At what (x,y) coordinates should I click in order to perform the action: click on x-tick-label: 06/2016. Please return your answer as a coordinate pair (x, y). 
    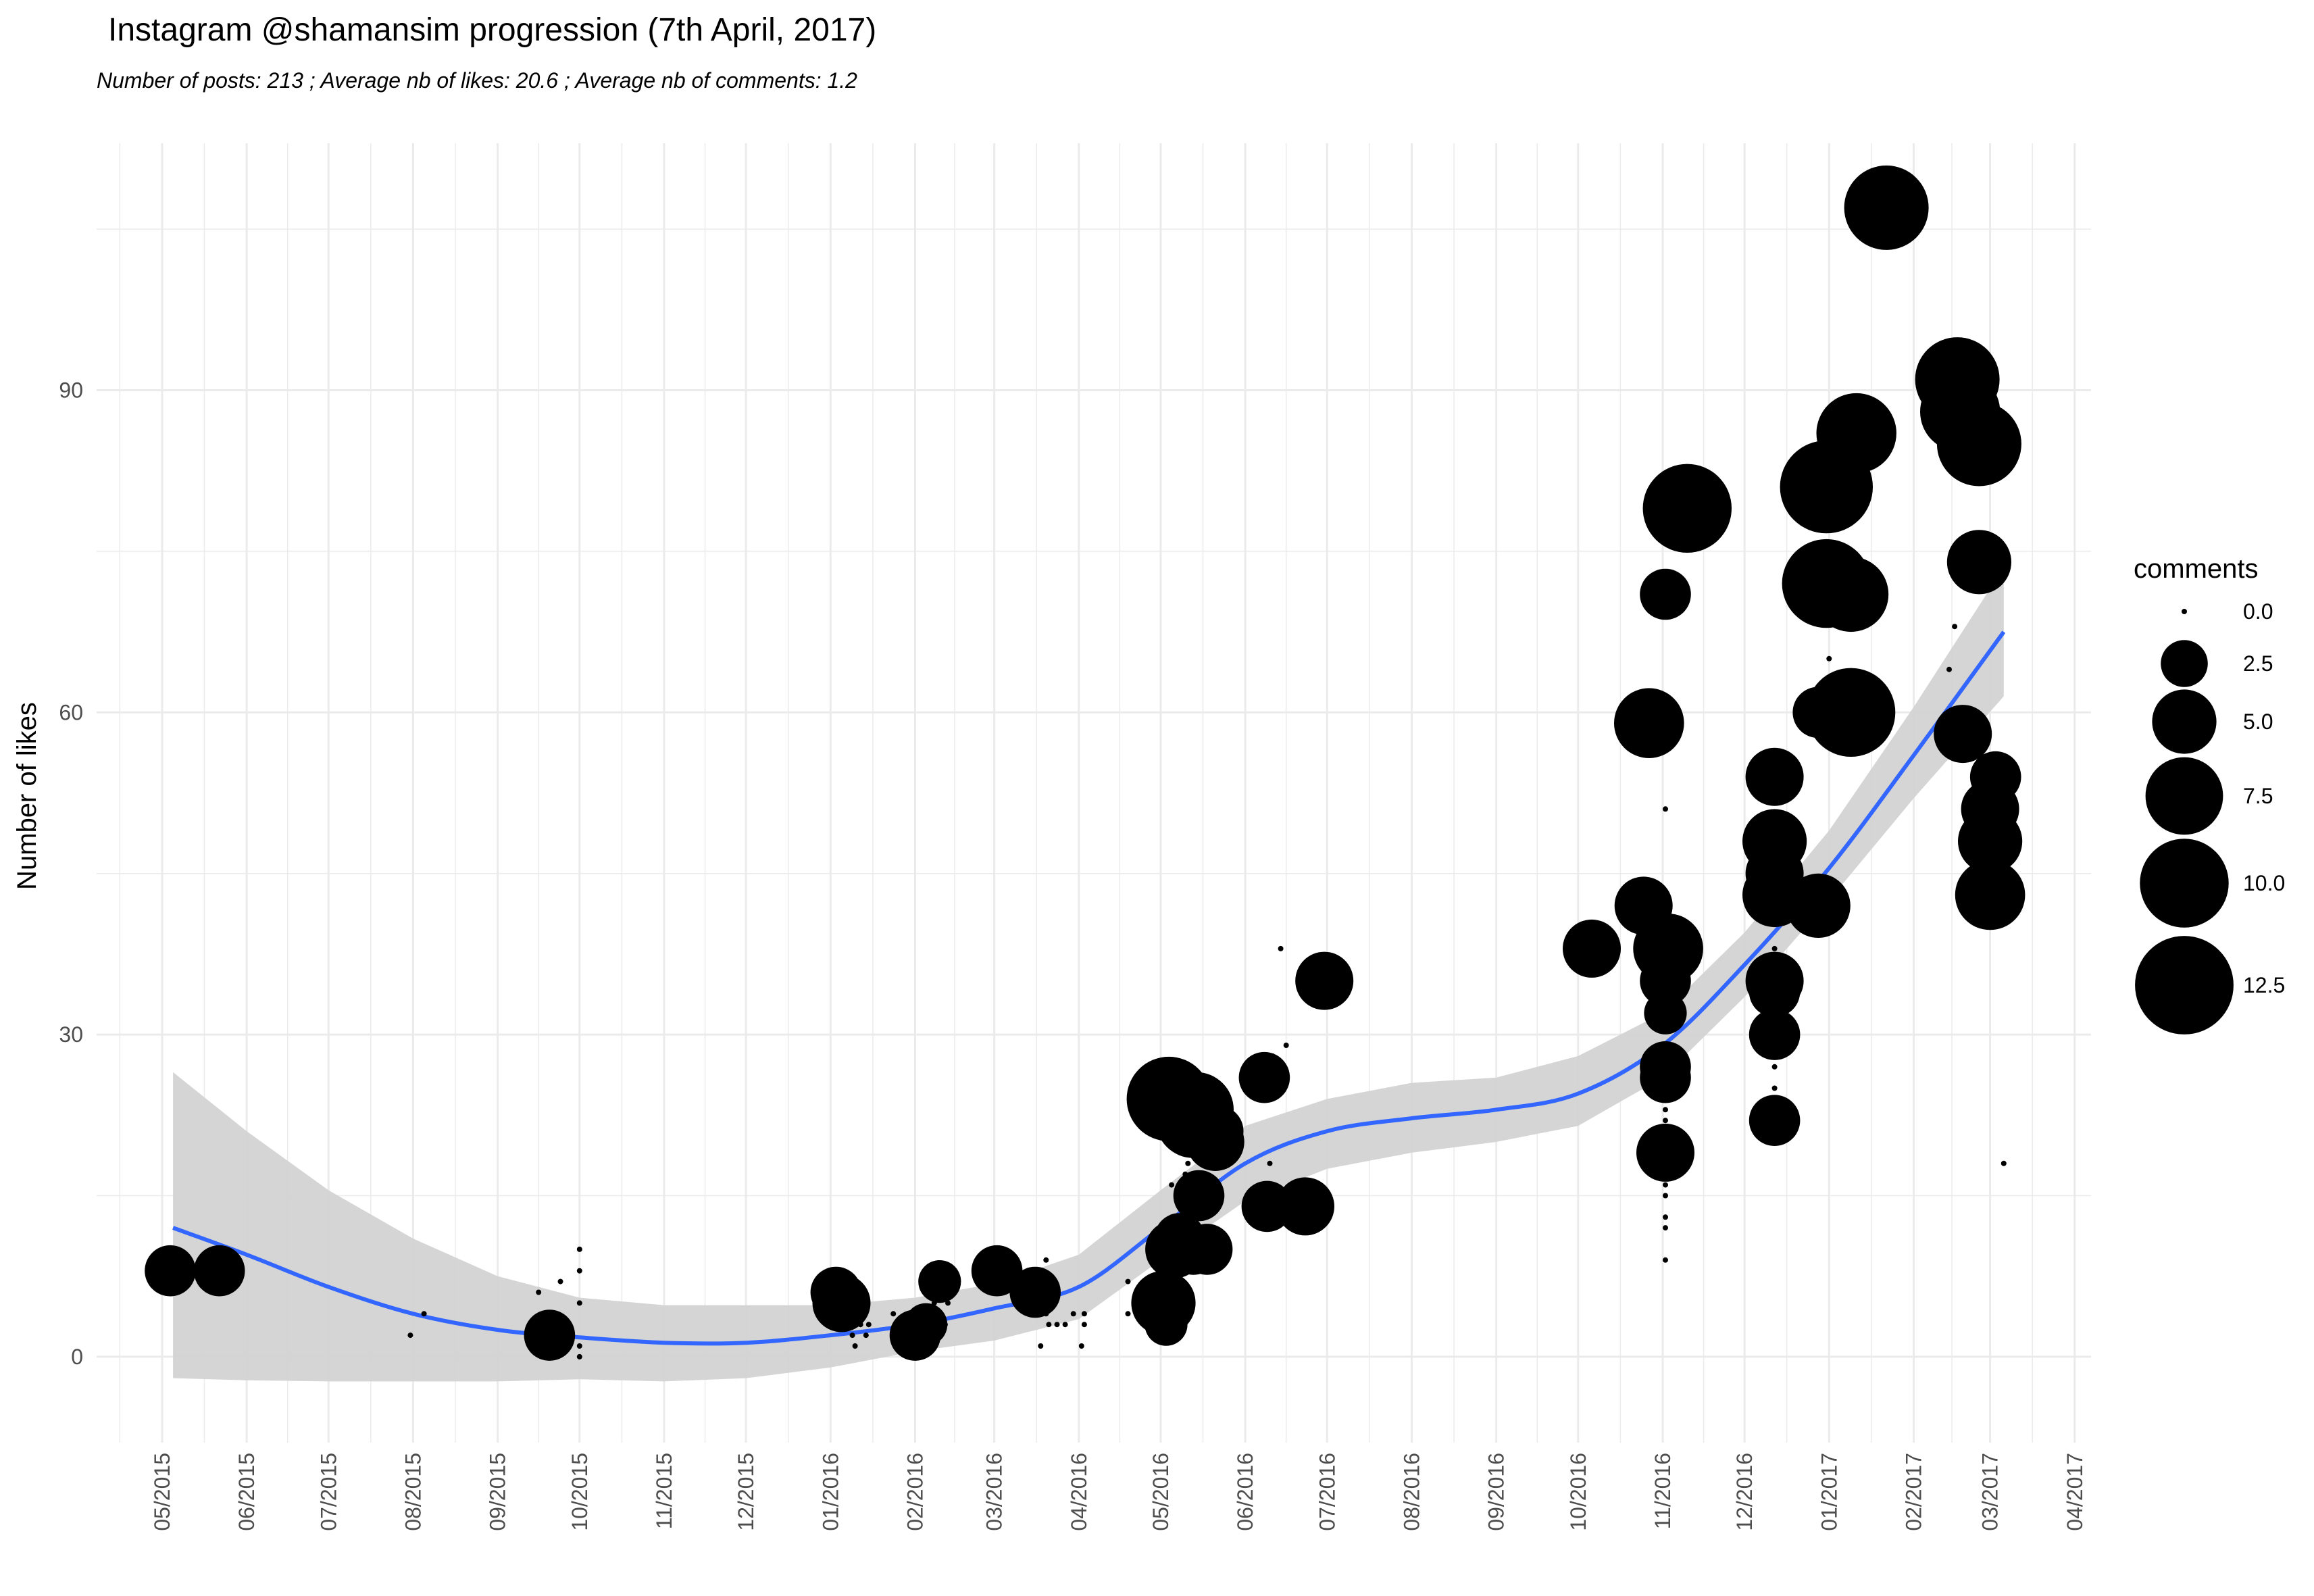
    Looking at the image, I should click on (1245, 1492).